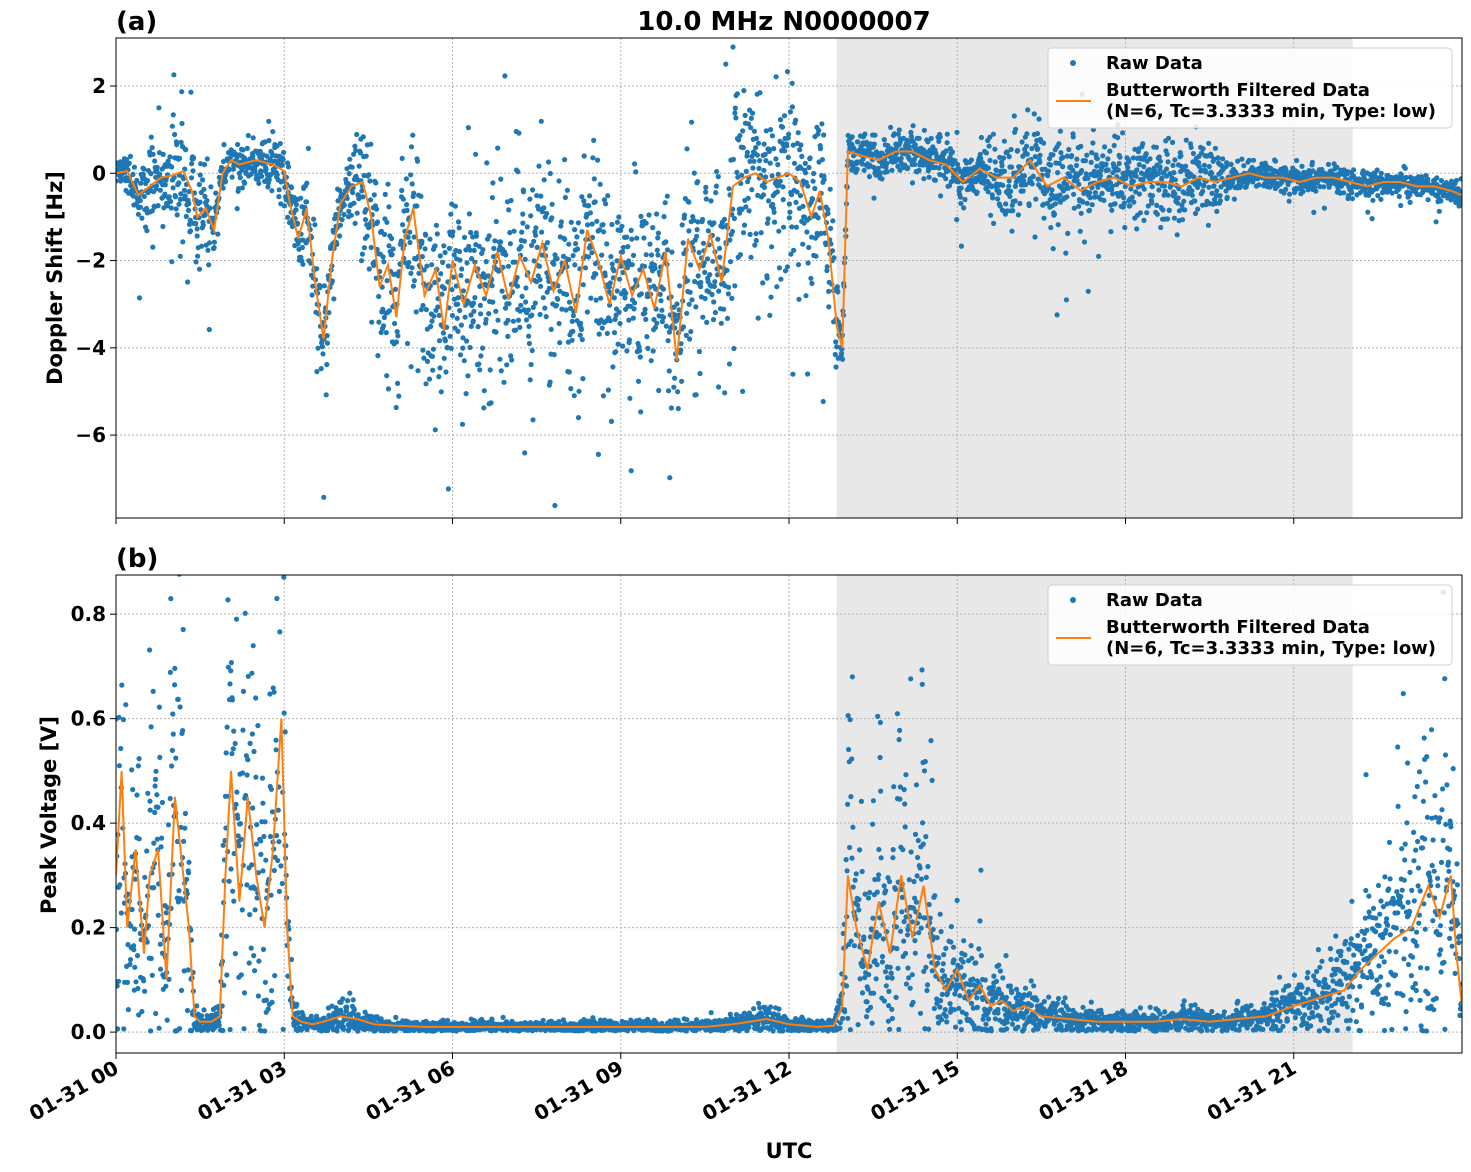  What do you see at coordinates (90, 435) in the screenshot?
I see `y-tick-label: −6` at bounding box center [90, 435].